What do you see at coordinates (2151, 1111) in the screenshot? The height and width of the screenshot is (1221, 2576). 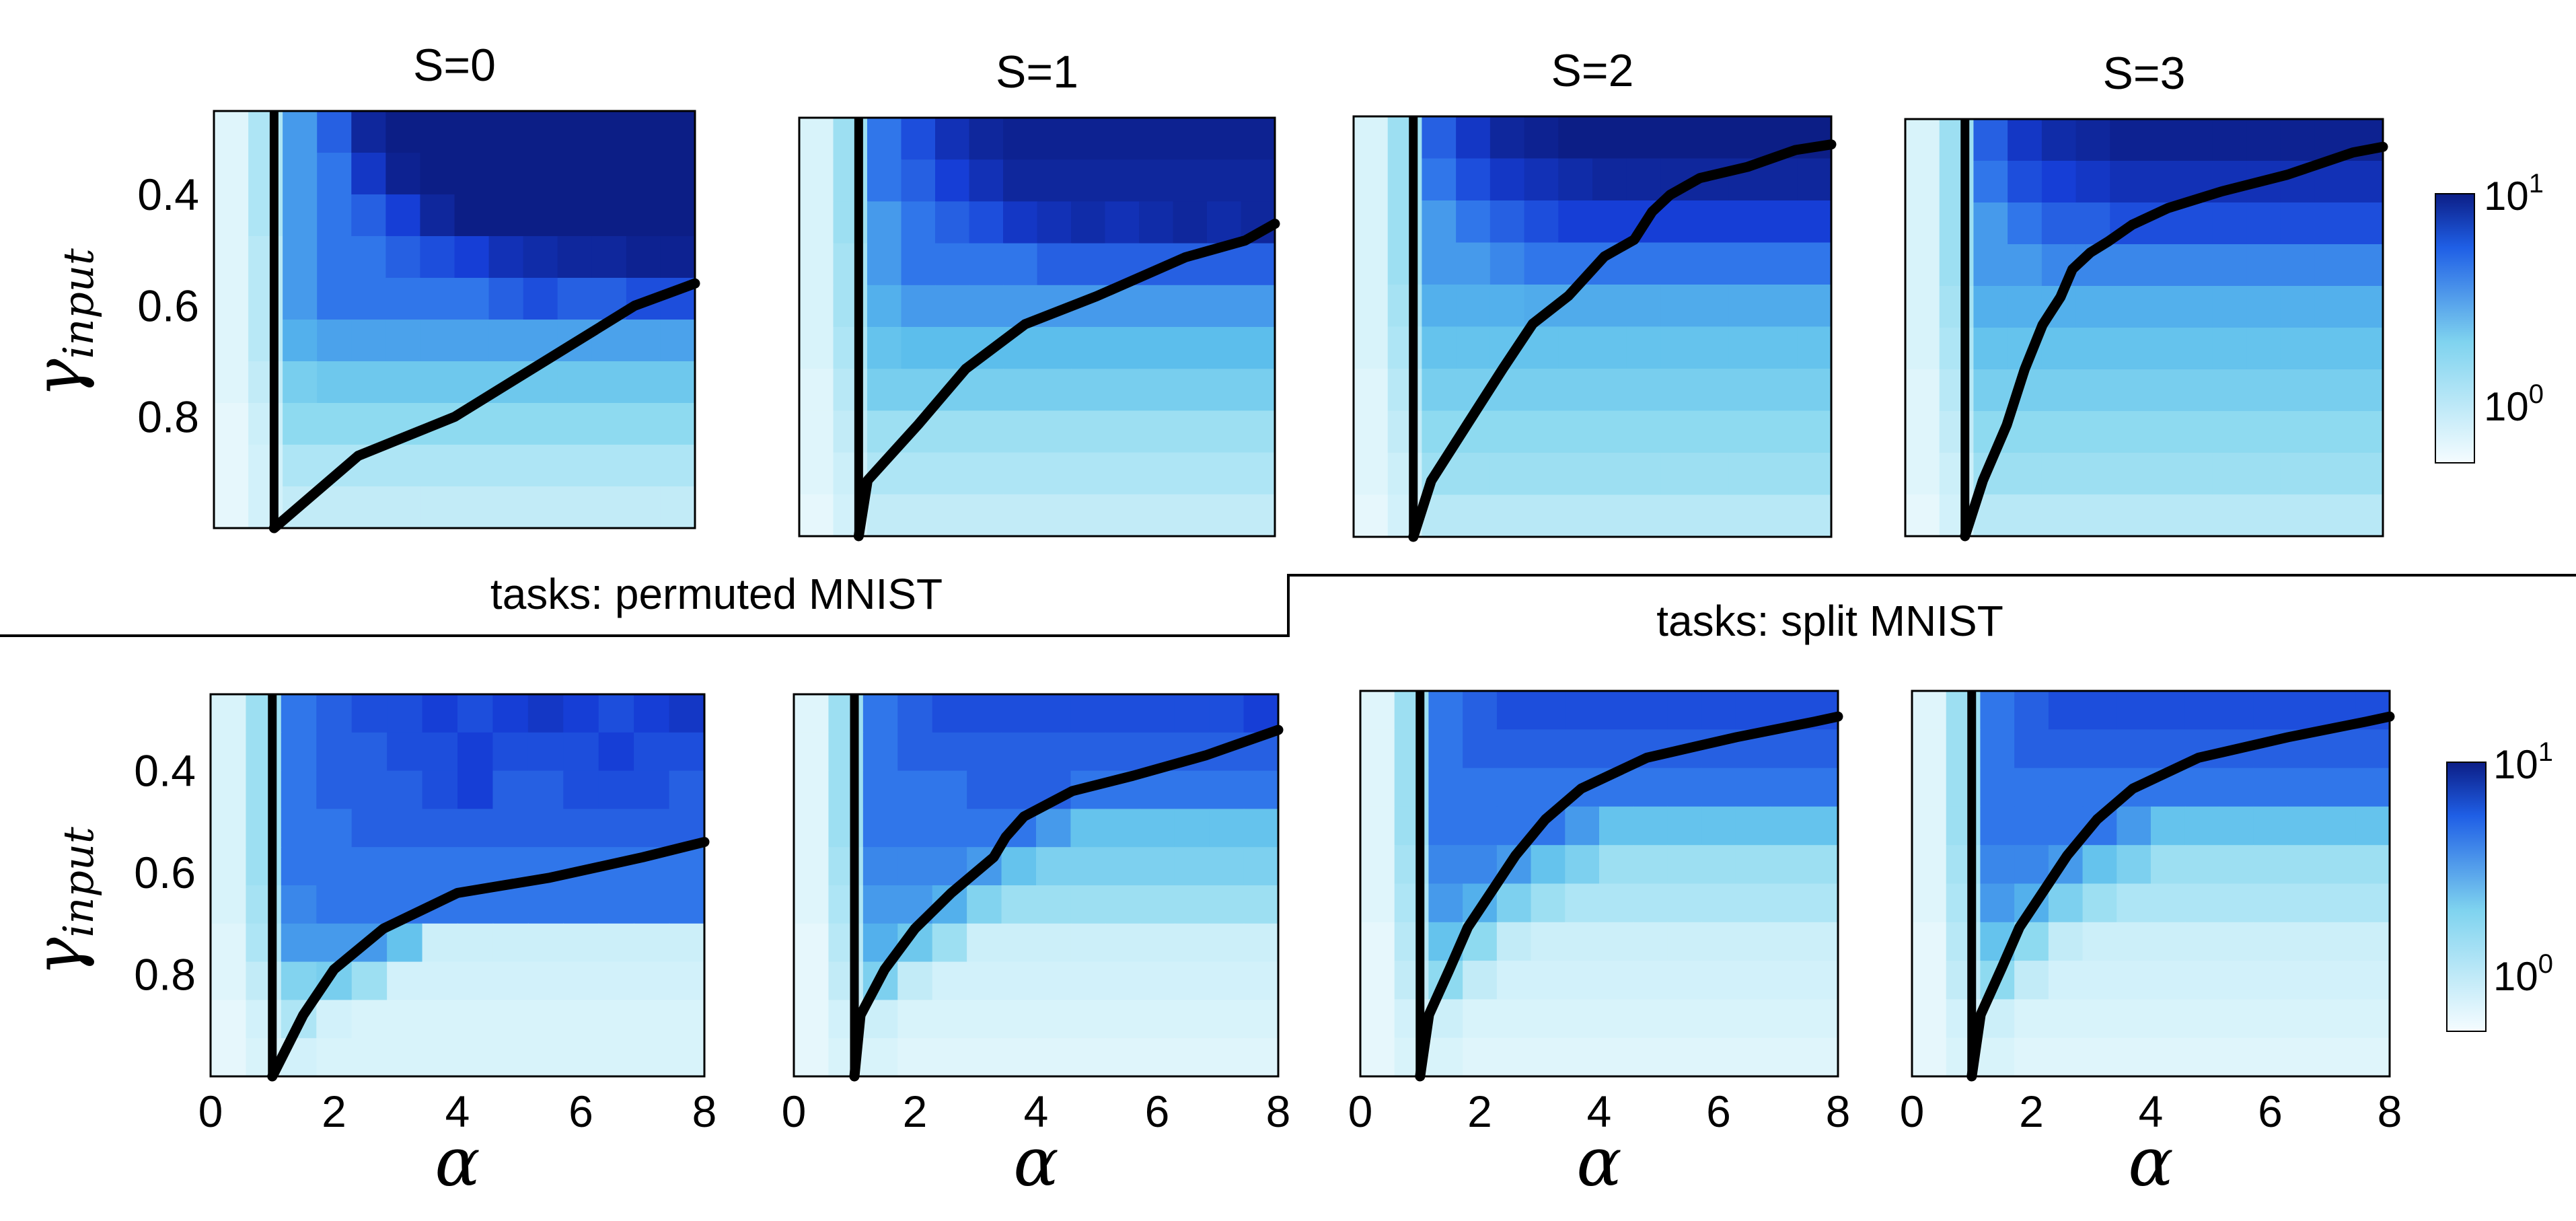 I see `x-tick-label: 4` at bounding box center [2151, 1111].